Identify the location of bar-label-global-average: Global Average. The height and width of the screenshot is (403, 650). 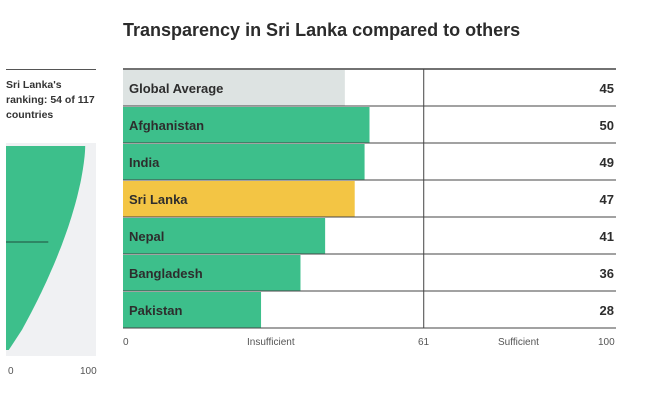
(176, 88).